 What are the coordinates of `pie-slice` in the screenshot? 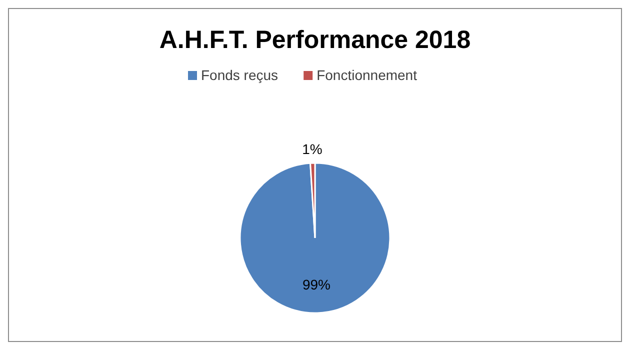 It's located at (315, 238).